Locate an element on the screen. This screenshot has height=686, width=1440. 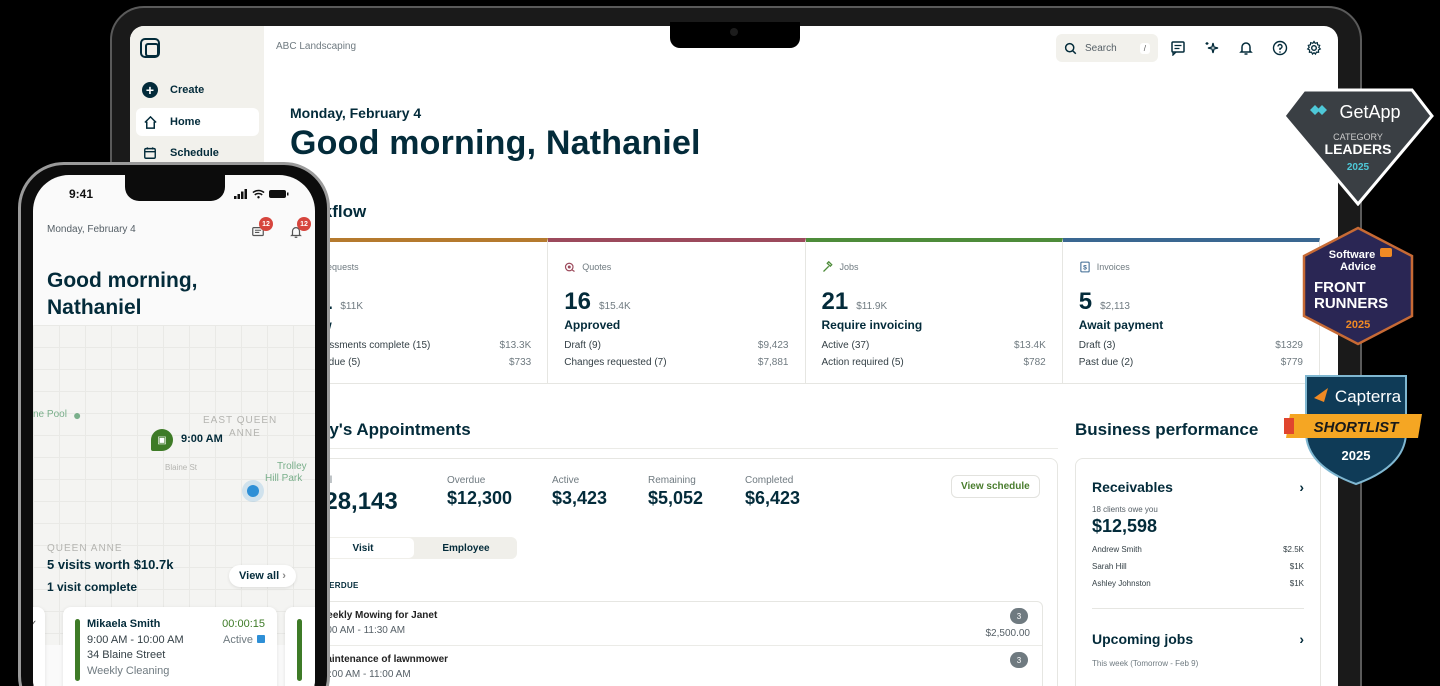
appointments-title: Today's Appointments is located at coordinates (380, 429).